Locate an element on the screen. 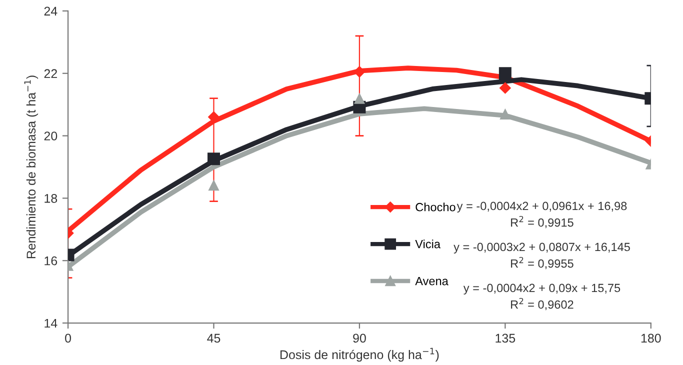  x-tick-label: 180 is located at coordinates (651, 338).